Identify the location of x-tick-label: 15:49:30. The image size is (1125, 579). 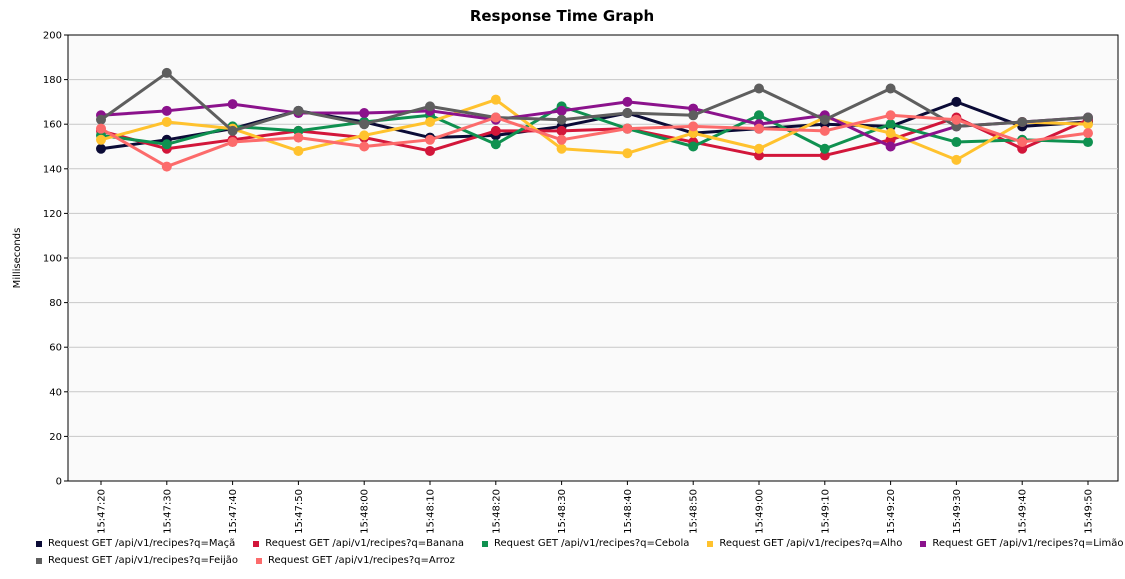
(957, 511).